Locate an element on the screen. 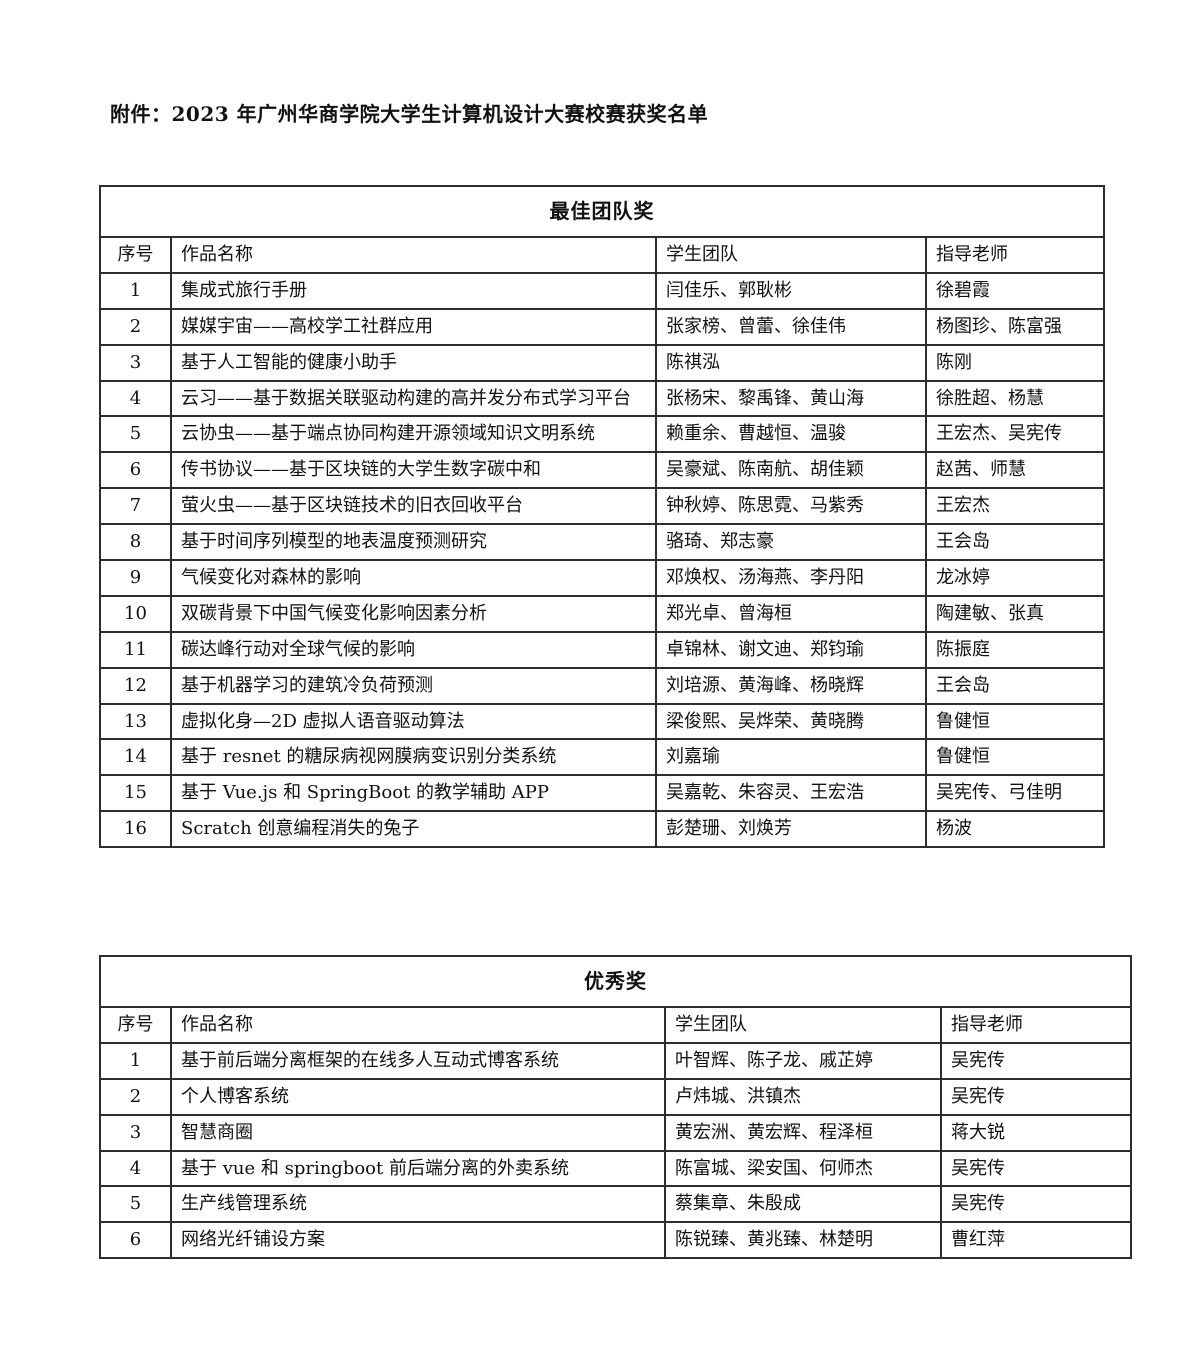 The height and width of the screenshot is (1366, 1188). cell-student-team: 吴豪斌、陈南航、胡佳颖 is located at coordinates (791, 470).